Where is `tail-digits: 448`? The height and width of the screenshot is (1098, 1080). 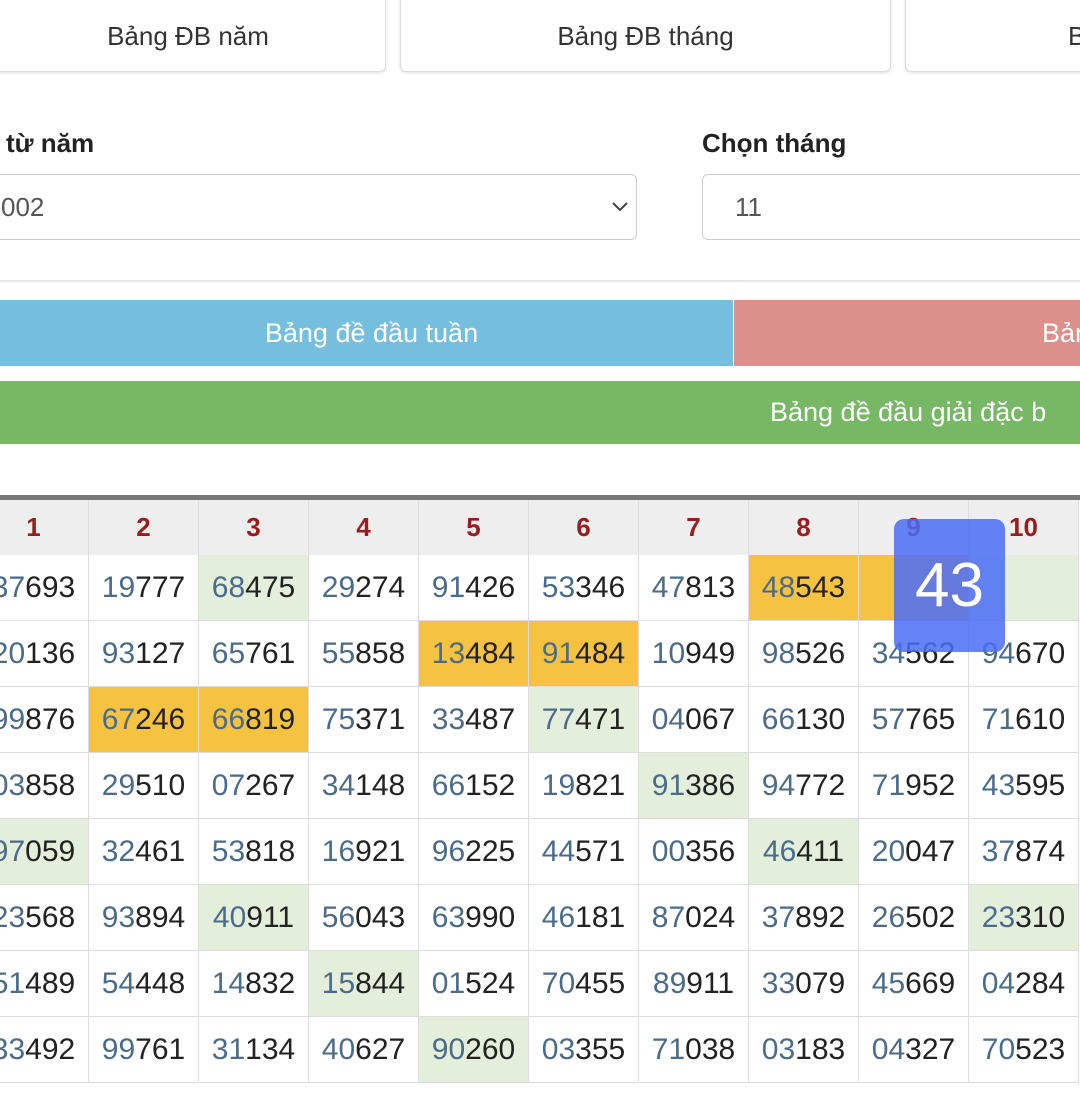
tail-digits: 448 is located at coordinates (160, 983).